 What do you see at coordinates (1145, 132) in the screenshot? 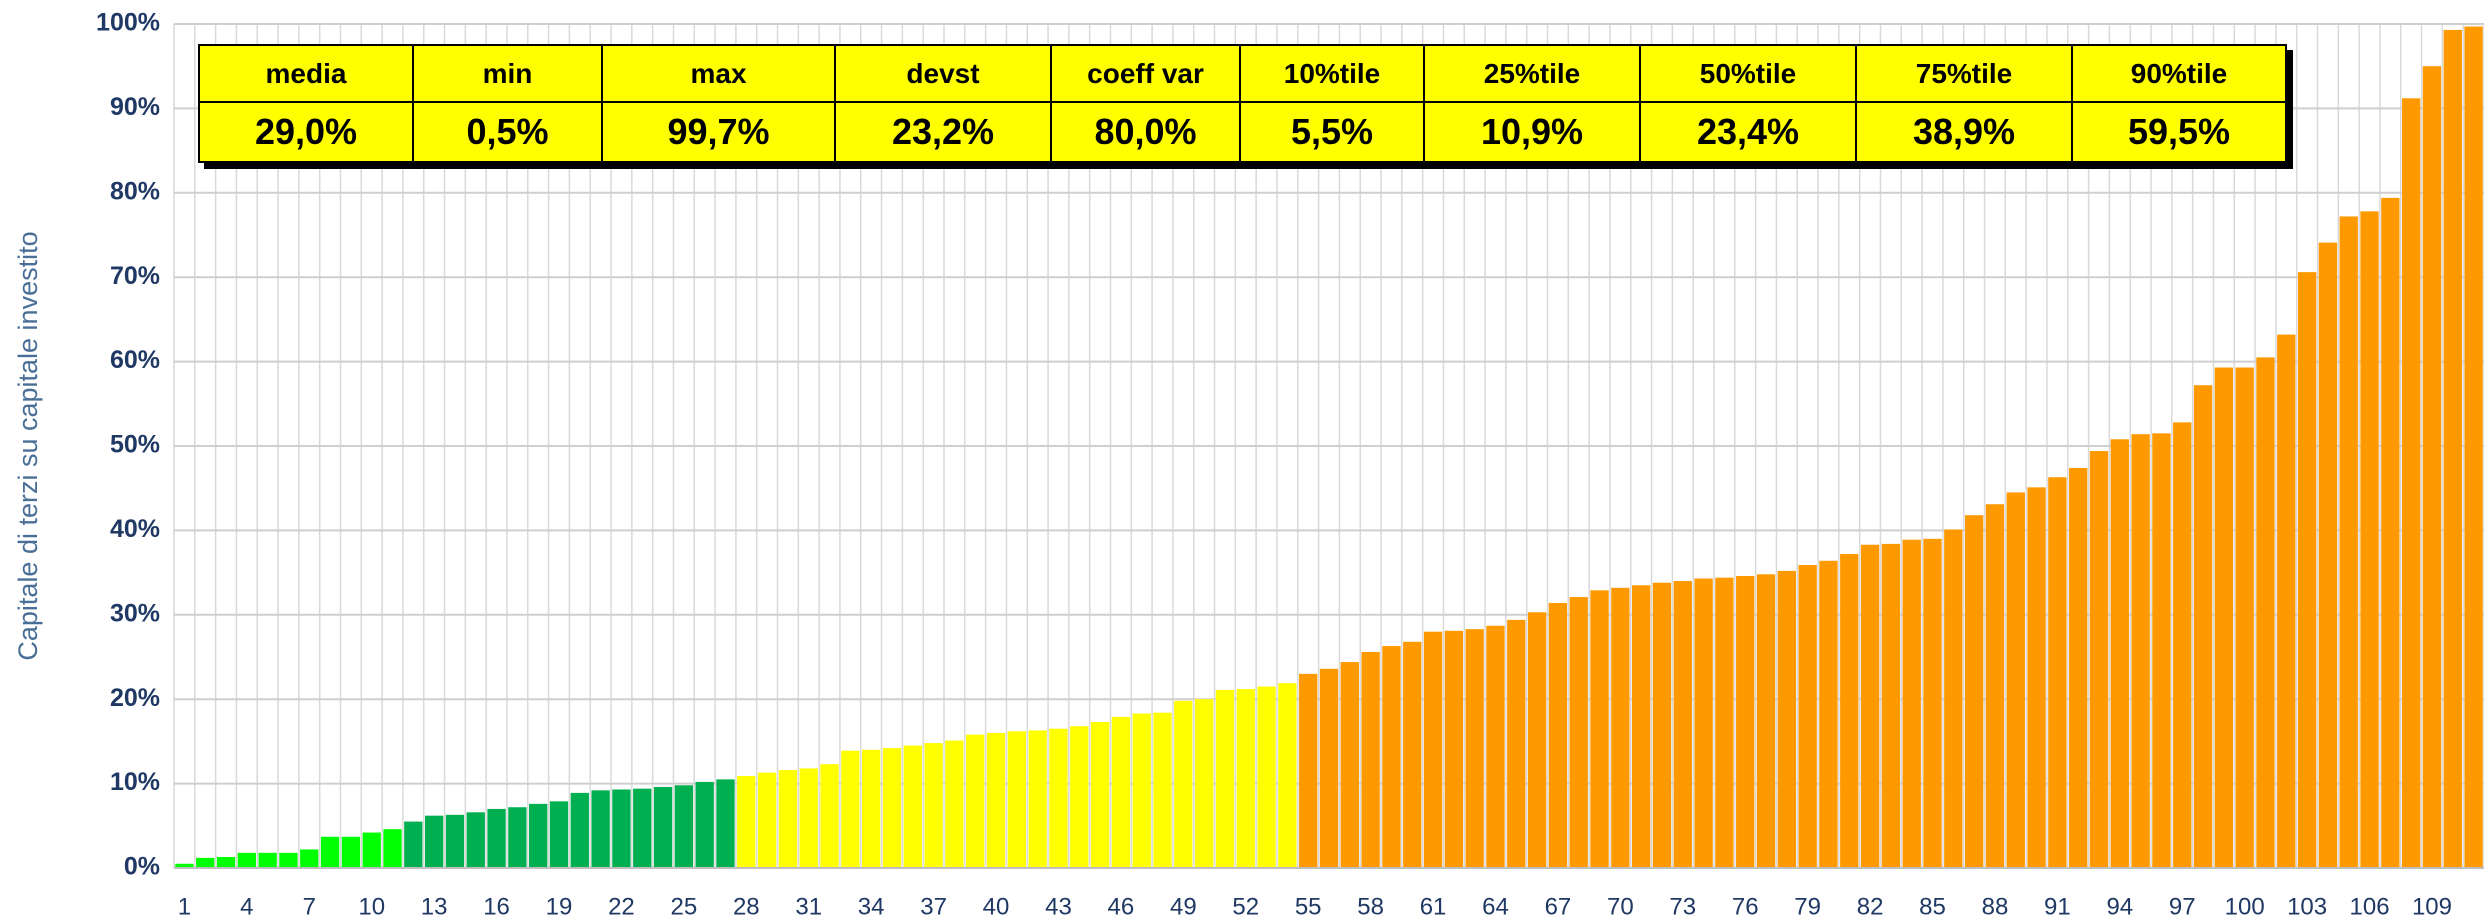
I see `table-cell: 80,0%` at bounding box center [1145, 132].